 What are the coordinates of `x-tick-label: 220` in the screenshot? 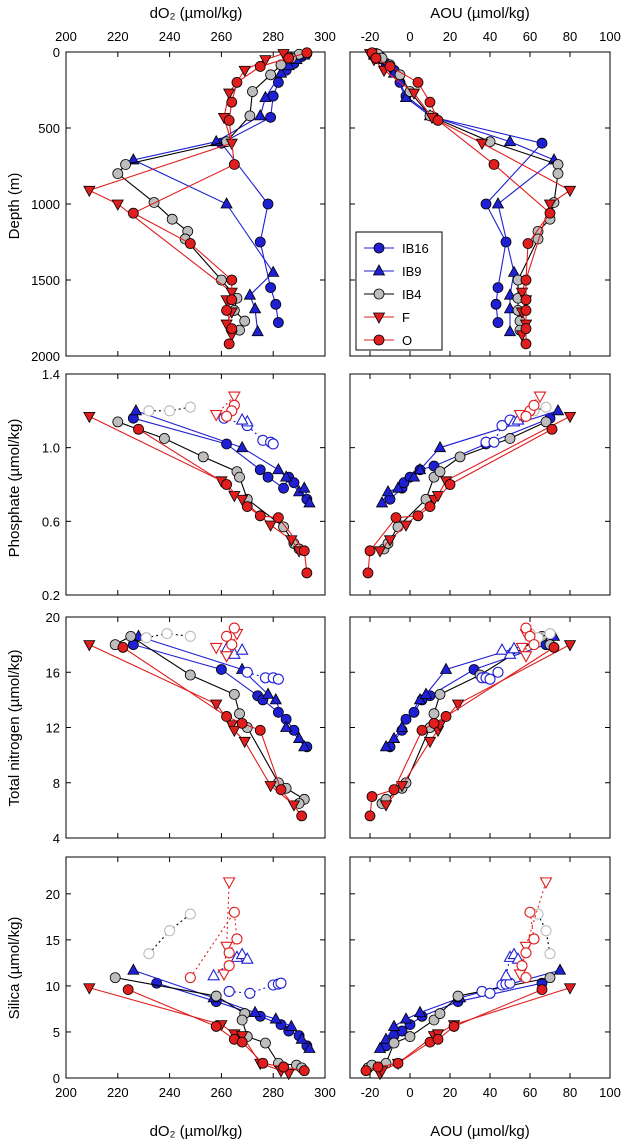 It's located at (118, 1092).